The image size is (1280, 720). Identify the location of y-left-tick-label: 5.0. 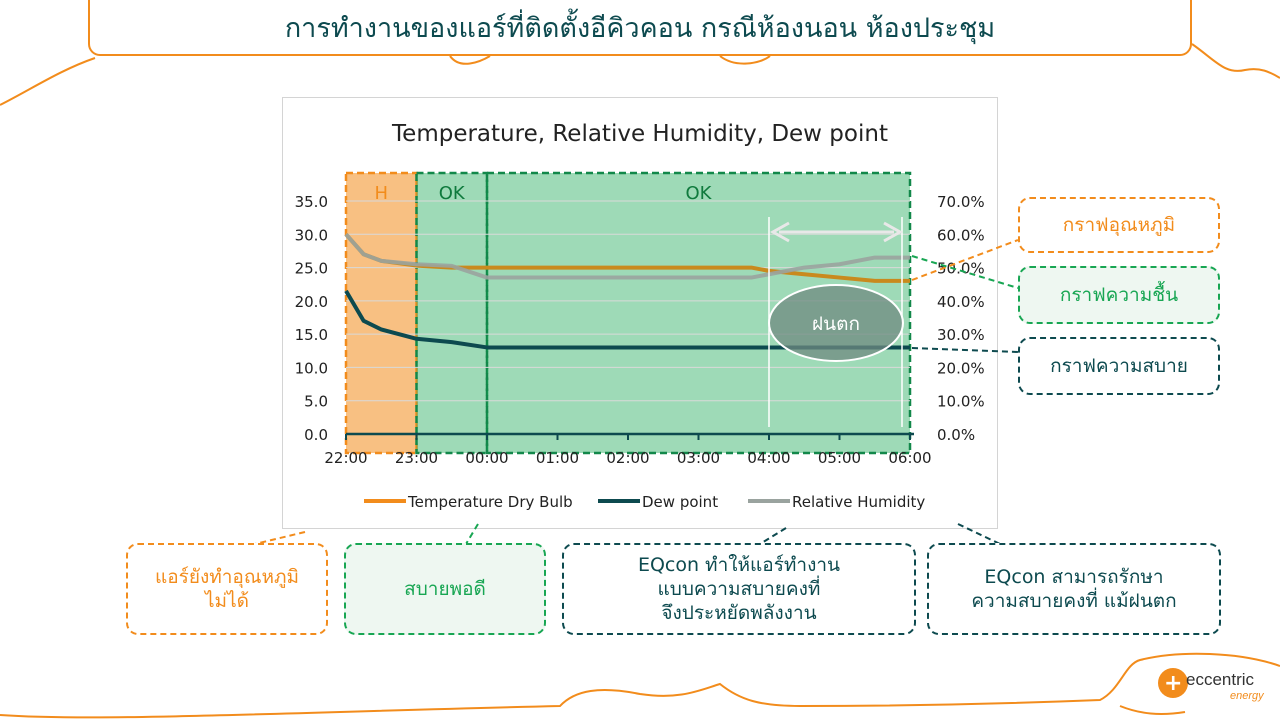
(316, 402).